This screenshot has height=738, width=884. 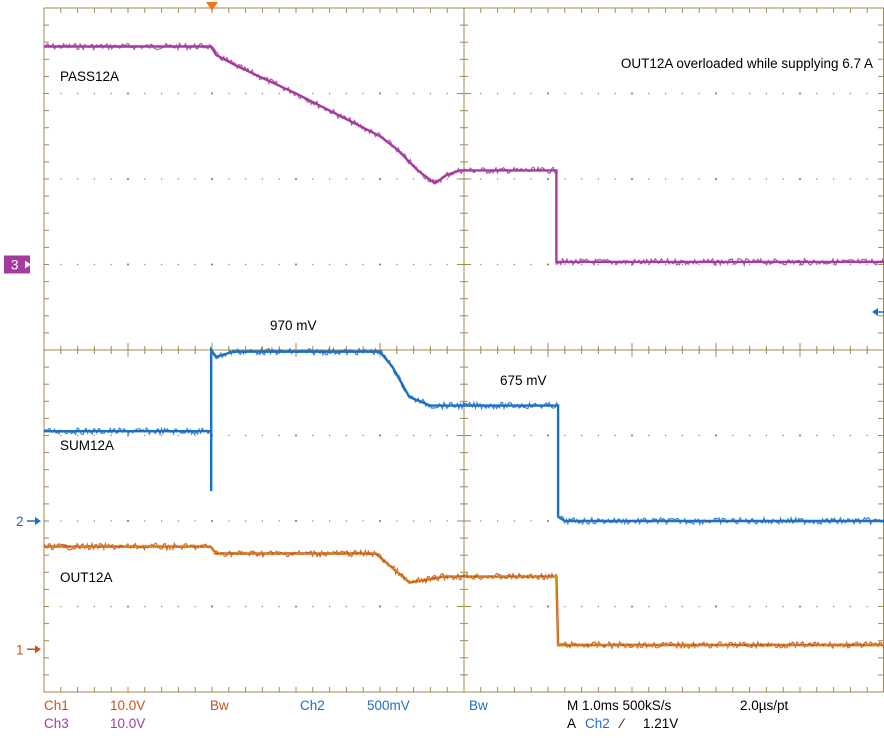 I want to click on ch-ref-marker-1-label: 1, so click(x=20, y=649).